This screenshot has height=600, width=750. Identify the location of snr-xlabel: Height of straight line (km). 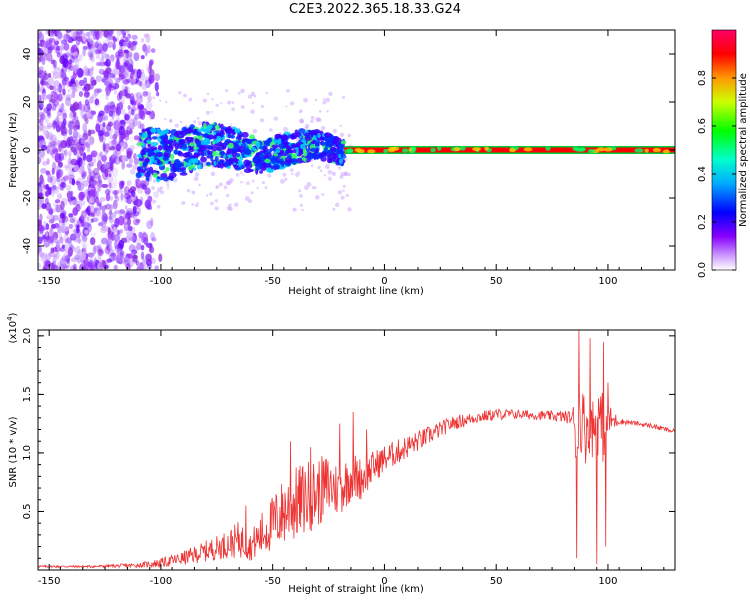
(356, 589).